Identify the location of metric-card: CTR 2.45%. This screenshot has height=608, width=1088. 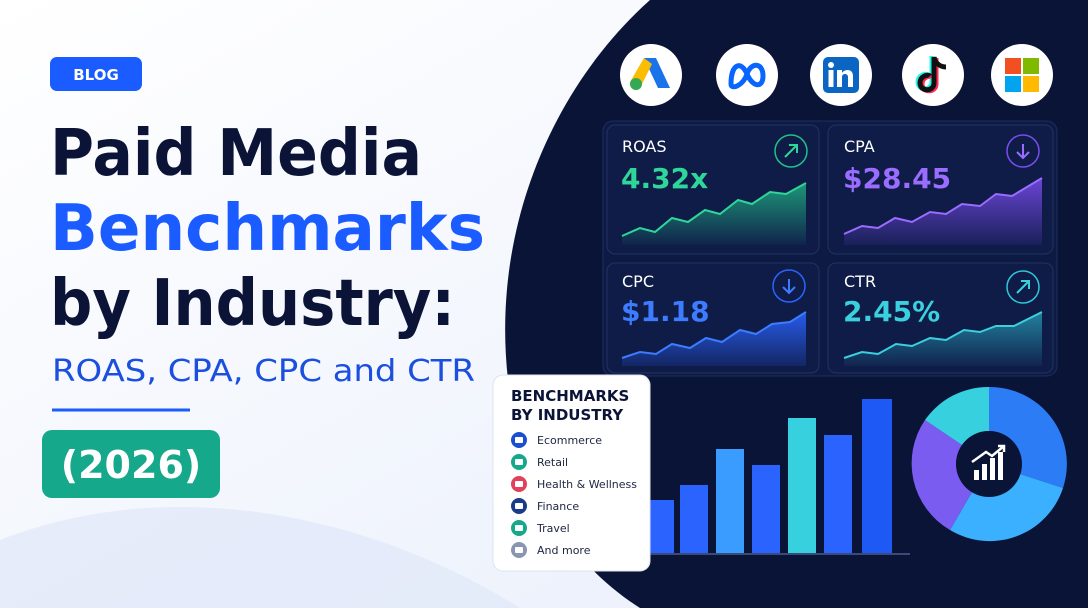
(940, 318).